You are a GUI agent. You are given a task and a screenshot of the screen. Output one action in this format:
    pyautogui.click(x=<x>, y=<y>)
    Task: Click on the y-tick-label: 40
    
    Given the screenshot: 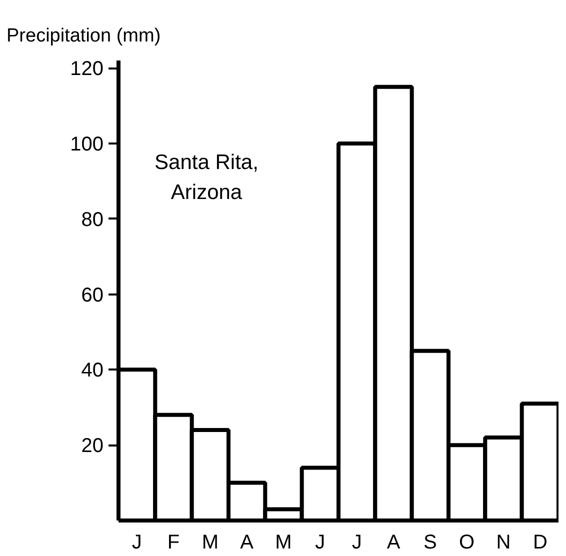 What is the action you would take?
    pyautogui.click(x=92, y=371)
    